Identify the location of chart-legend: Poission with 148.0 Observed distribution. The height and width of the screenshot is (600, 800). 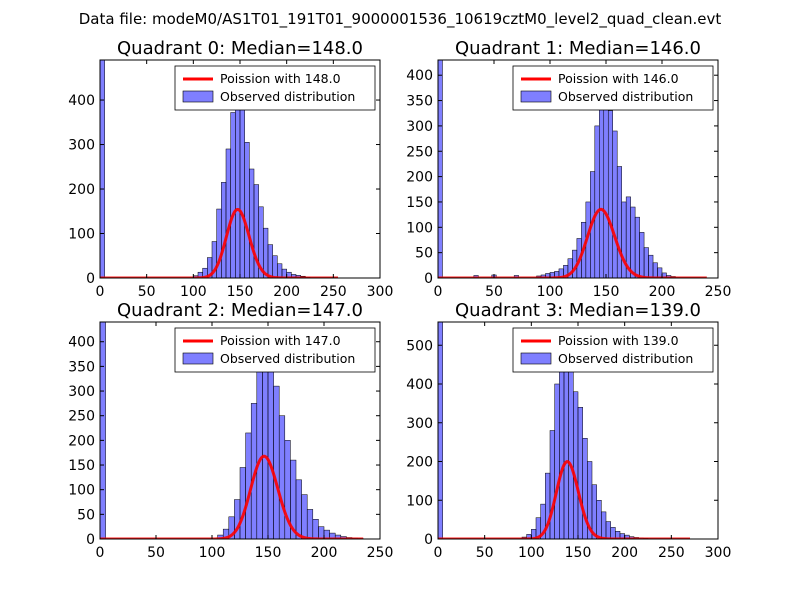
(275, 88).